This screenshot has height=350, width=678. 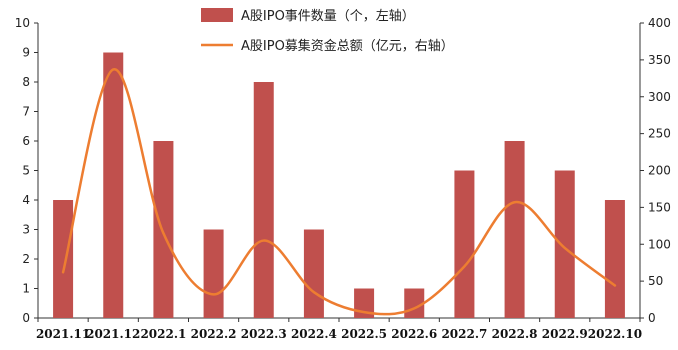 I want to click on right-tick-label: 350, so click(x=659, y=60).